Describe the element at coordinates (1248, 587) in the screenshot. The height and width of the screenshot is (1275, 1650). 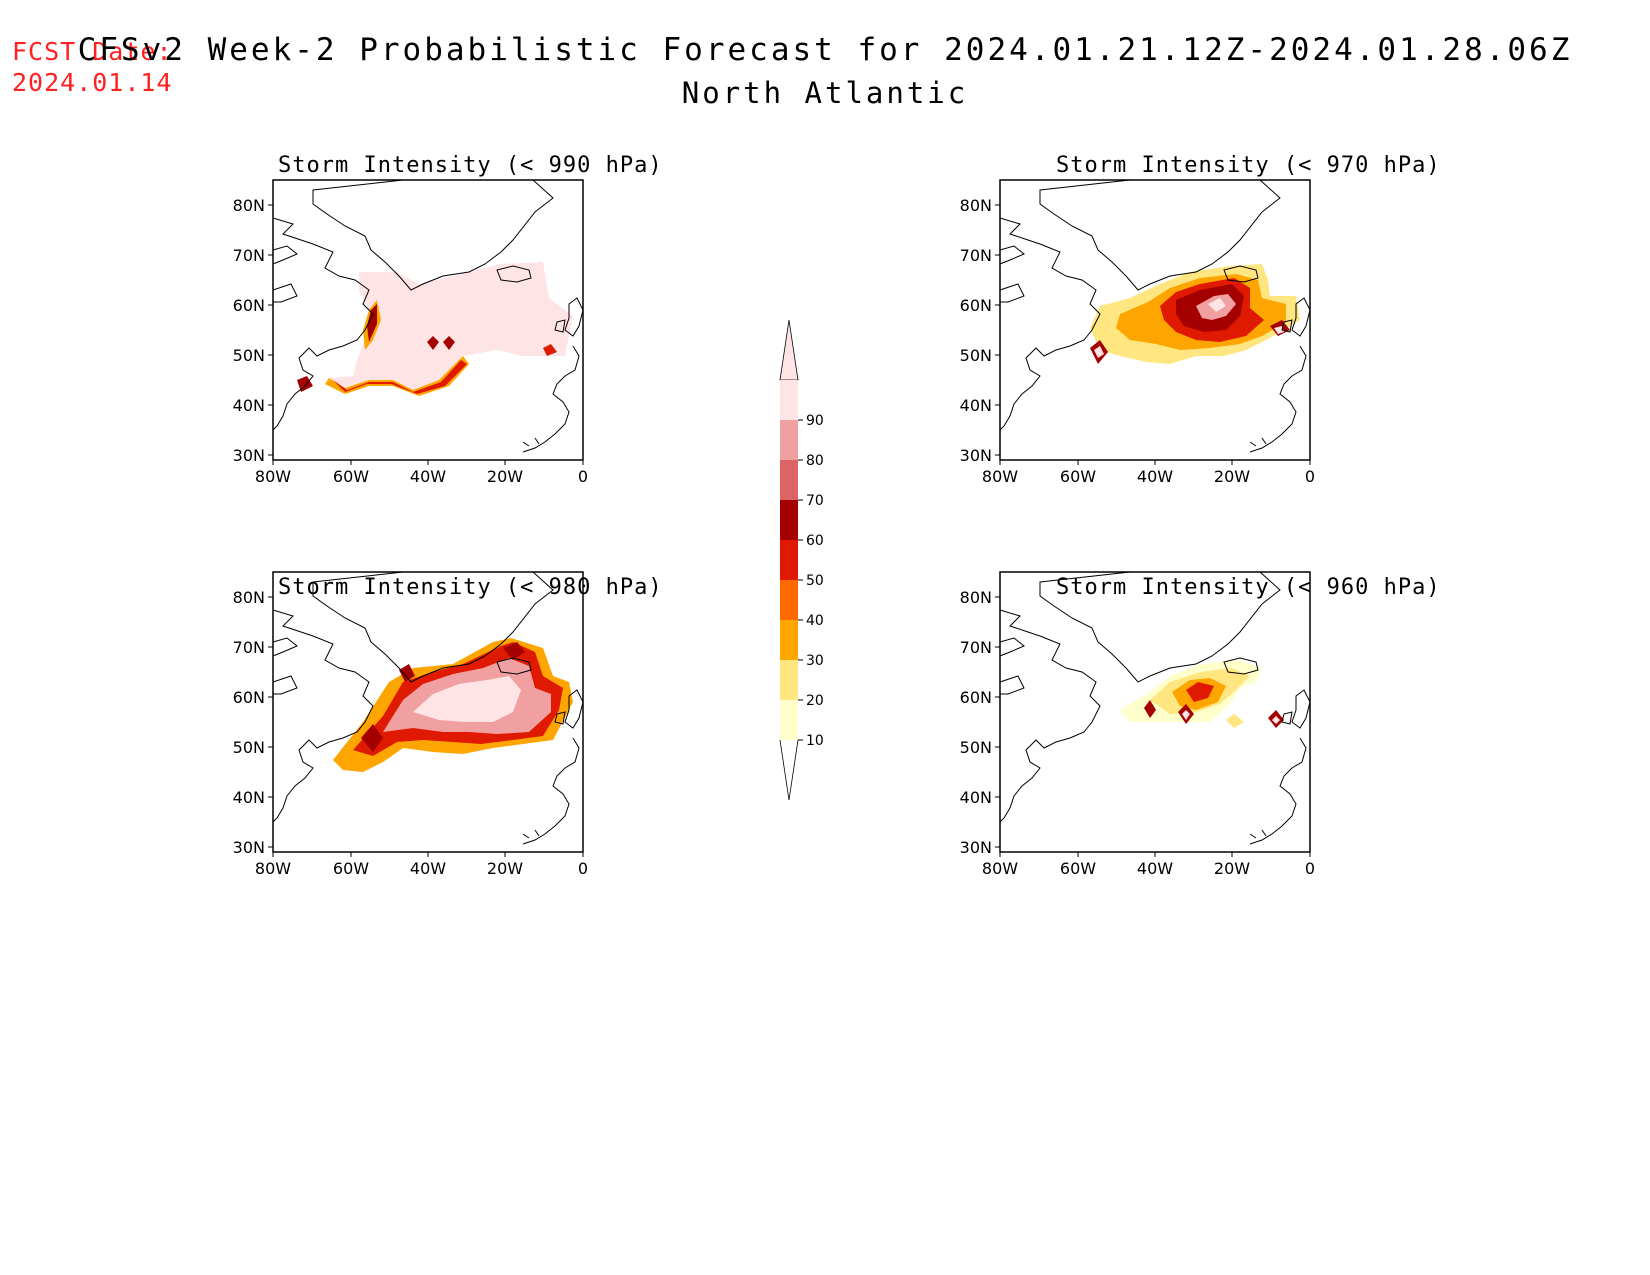
I see `panel-title-960: Storm Intensity (< 960 hPa)` at that location.